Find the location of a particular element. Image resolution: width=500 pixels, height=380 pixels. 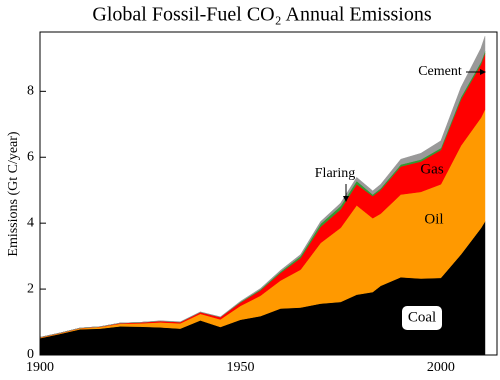

series-label: Oil is located at coordinates (433, 219).